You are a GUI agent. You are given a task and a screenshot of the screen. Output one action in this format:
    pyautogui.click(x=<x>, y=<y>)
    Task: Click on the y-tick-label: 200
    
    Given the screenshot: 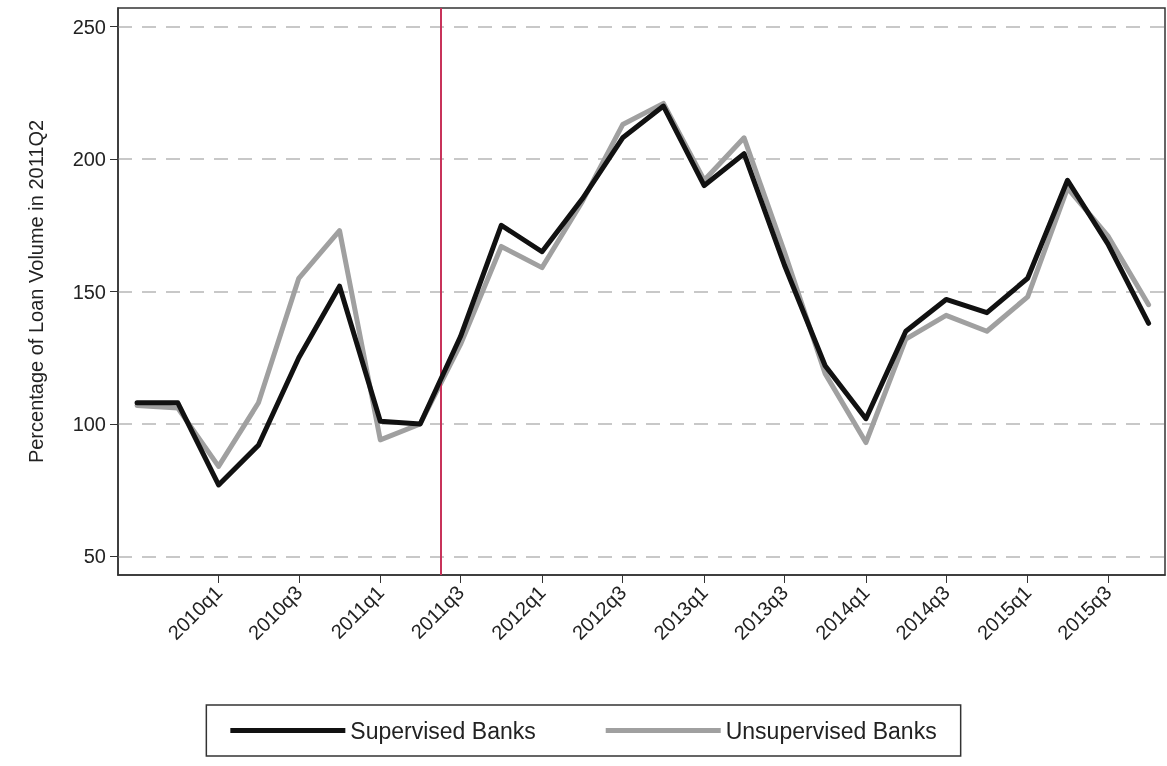 What is the action you would take?
    pyautogui.click(x=89, y=159)
    